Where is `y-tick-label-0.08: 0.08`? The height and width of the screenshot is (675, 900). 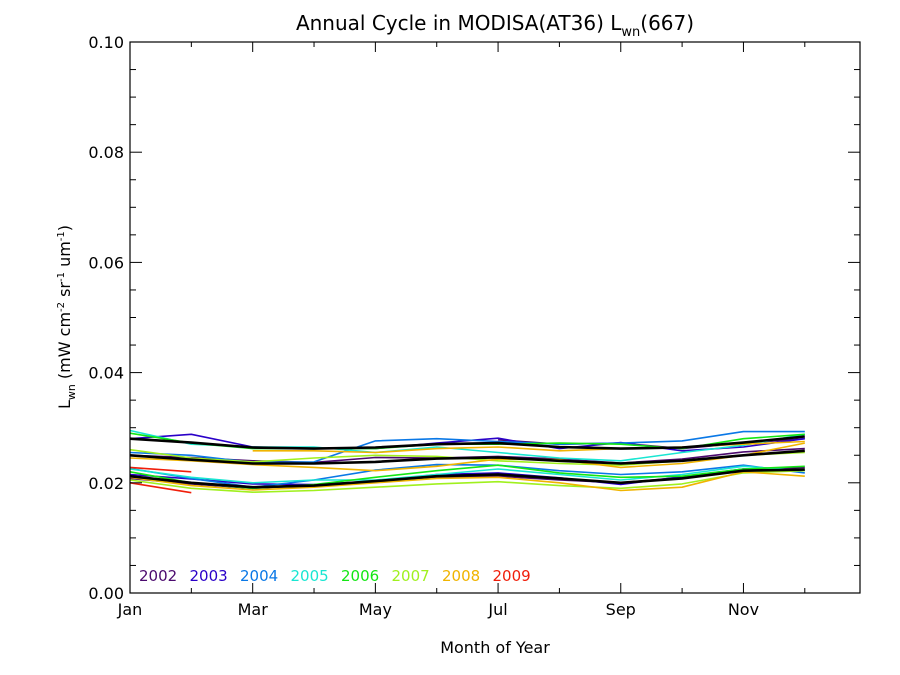
y-tick-label-0.08: 0.08 is located at coordinates (106, 152).